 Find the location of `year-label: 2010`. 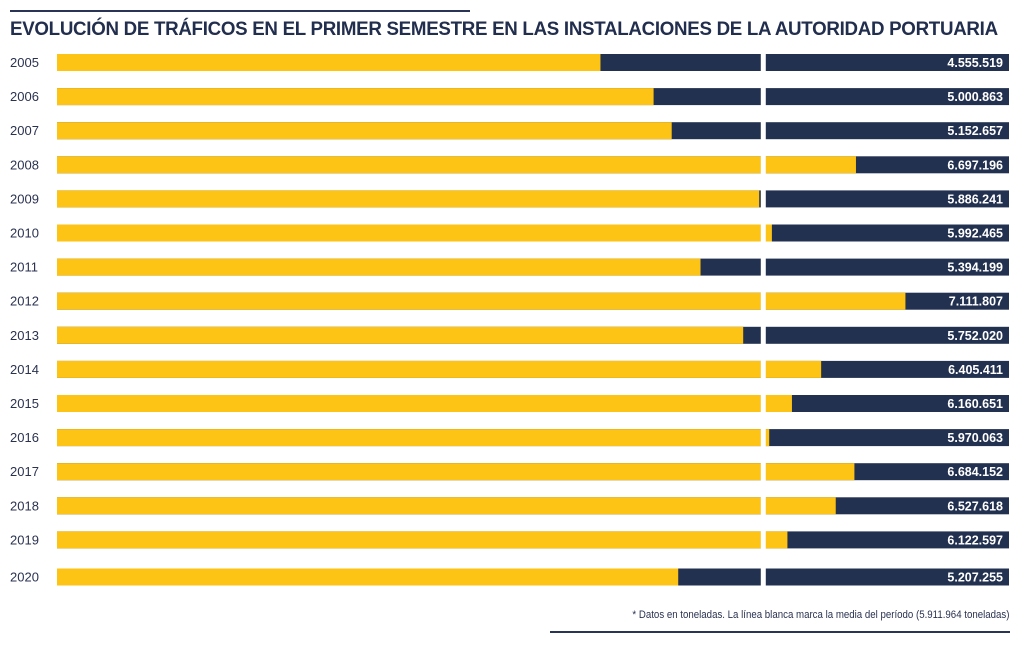

year-label: 2010 is located at coordinates (24, 233).